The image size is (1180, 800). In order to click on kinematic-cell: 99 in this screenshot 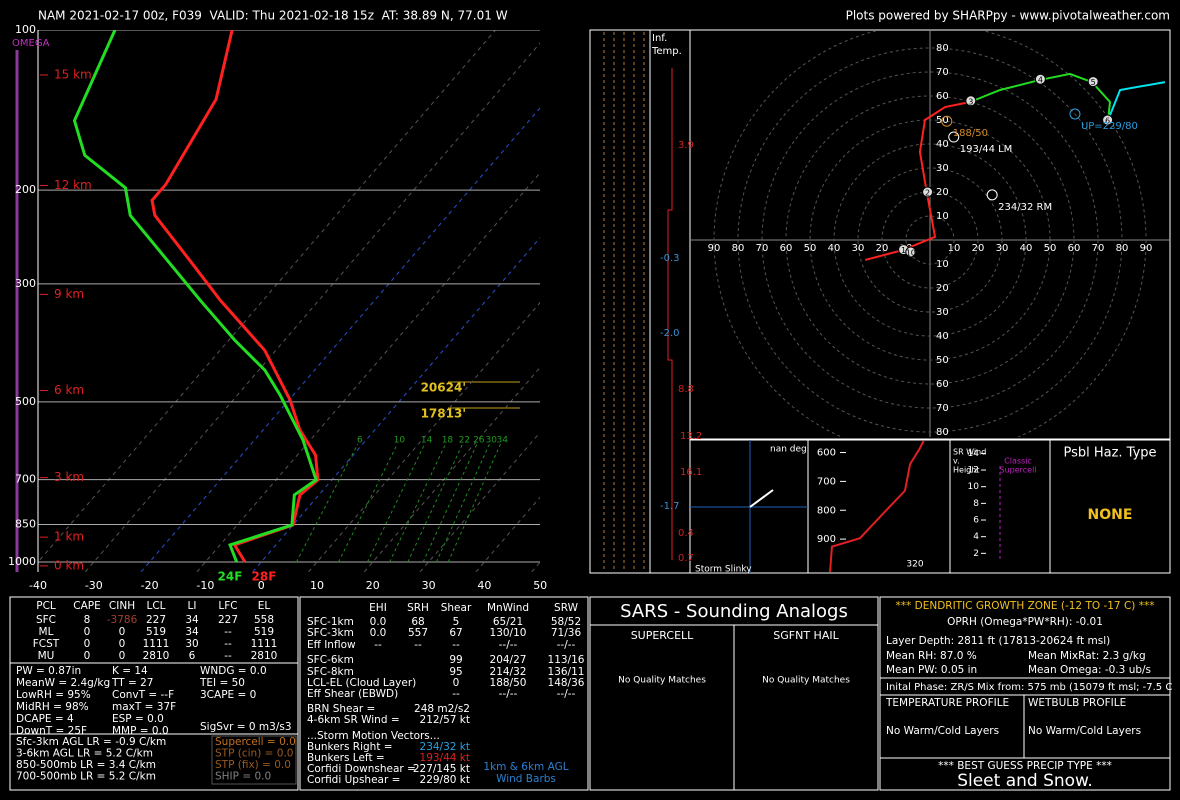, I will do `click(455, 660)`.